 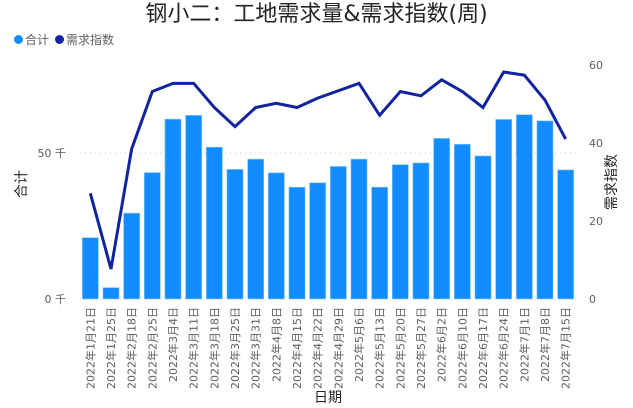 I want to click on legend-item-total: 合计, so click(x=31, y=39).